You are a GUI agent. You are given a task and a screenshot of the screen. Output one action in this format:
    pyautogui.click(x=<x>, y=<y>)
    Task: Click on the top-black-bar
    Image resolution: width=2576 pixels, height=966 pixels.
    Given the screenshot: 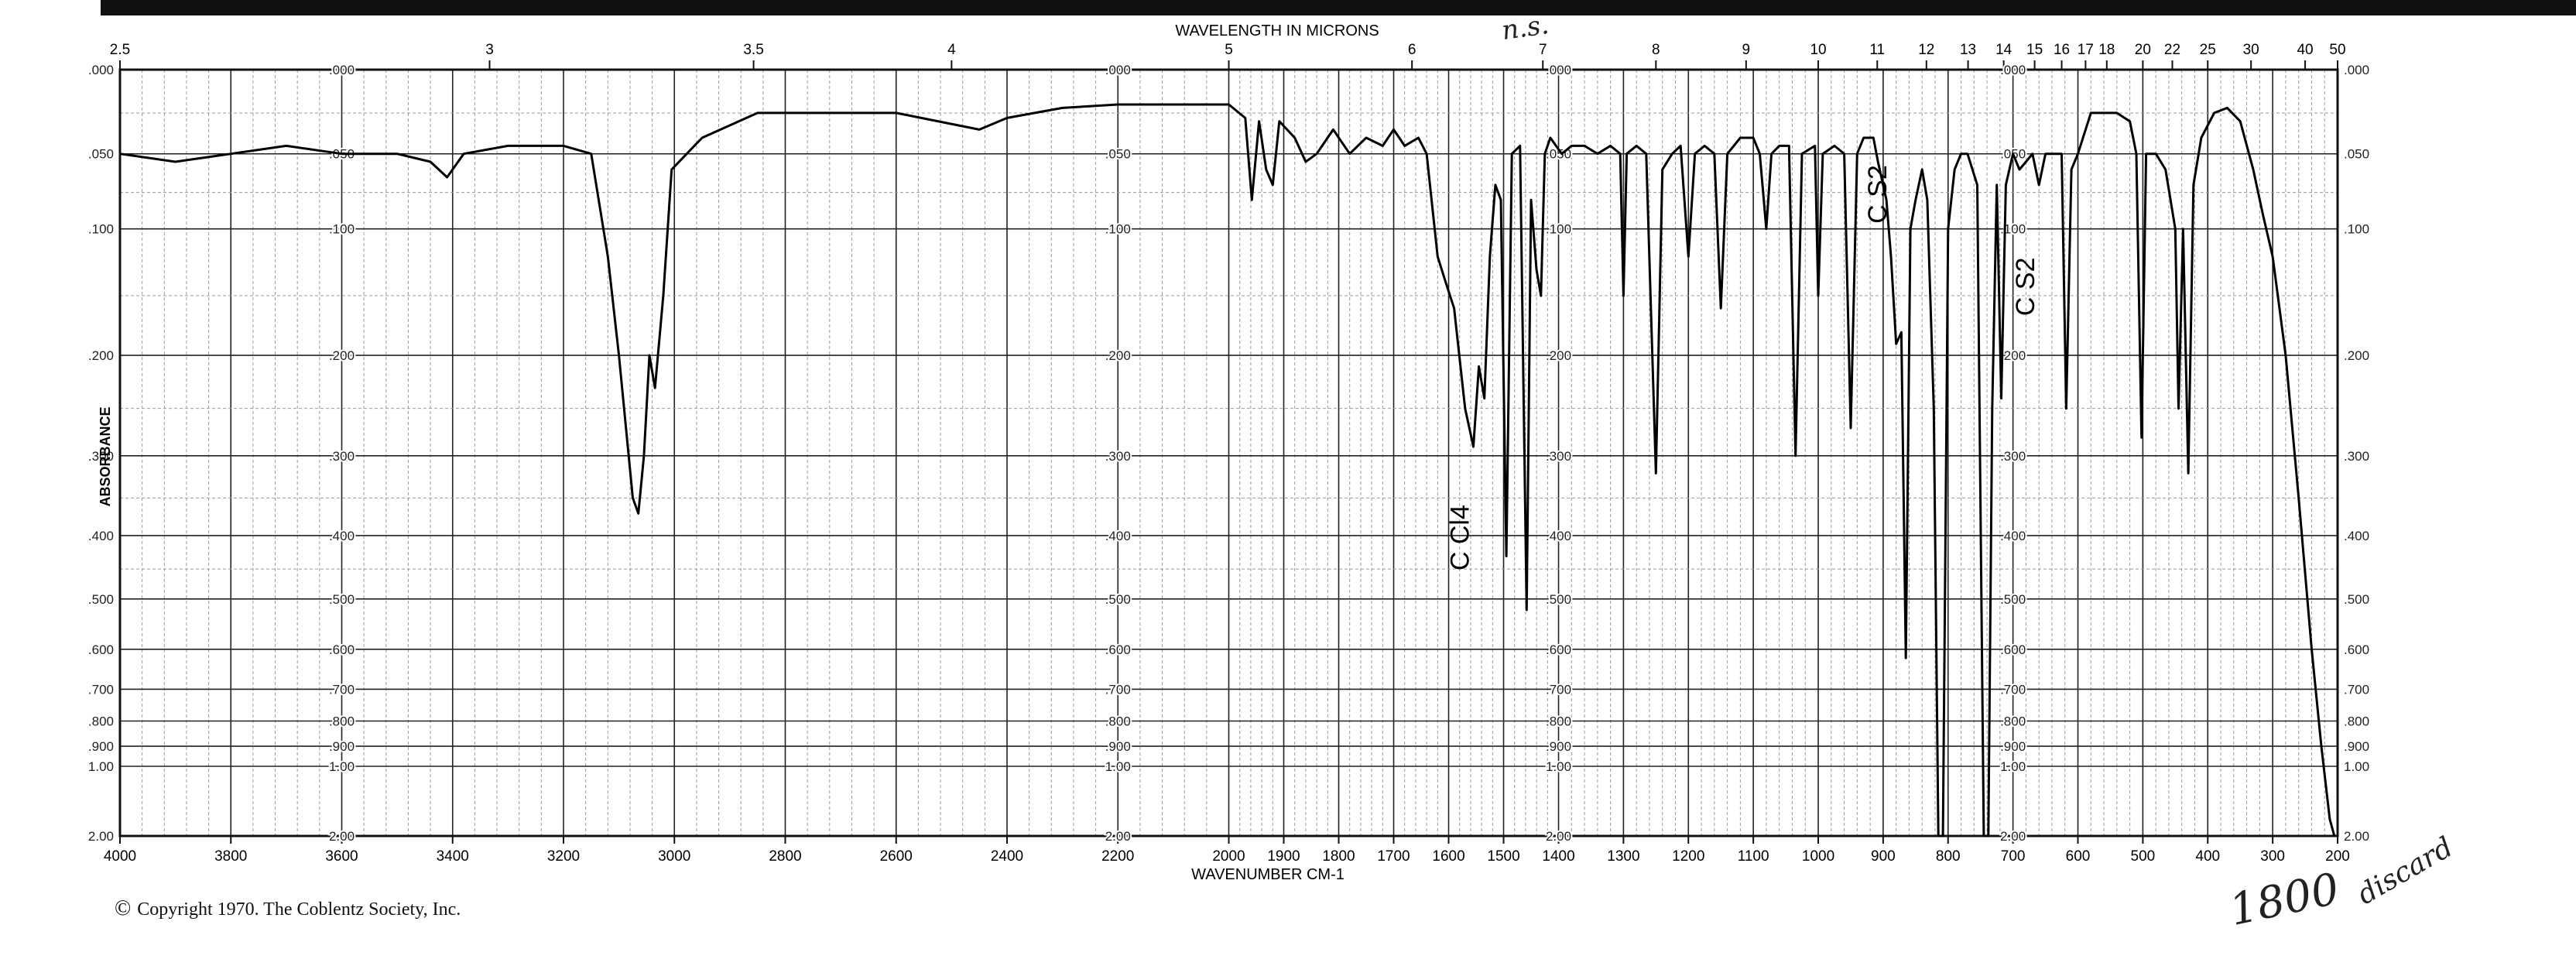 What is the action you would take?
    pyautogui.click(x=1338, y=7)
    